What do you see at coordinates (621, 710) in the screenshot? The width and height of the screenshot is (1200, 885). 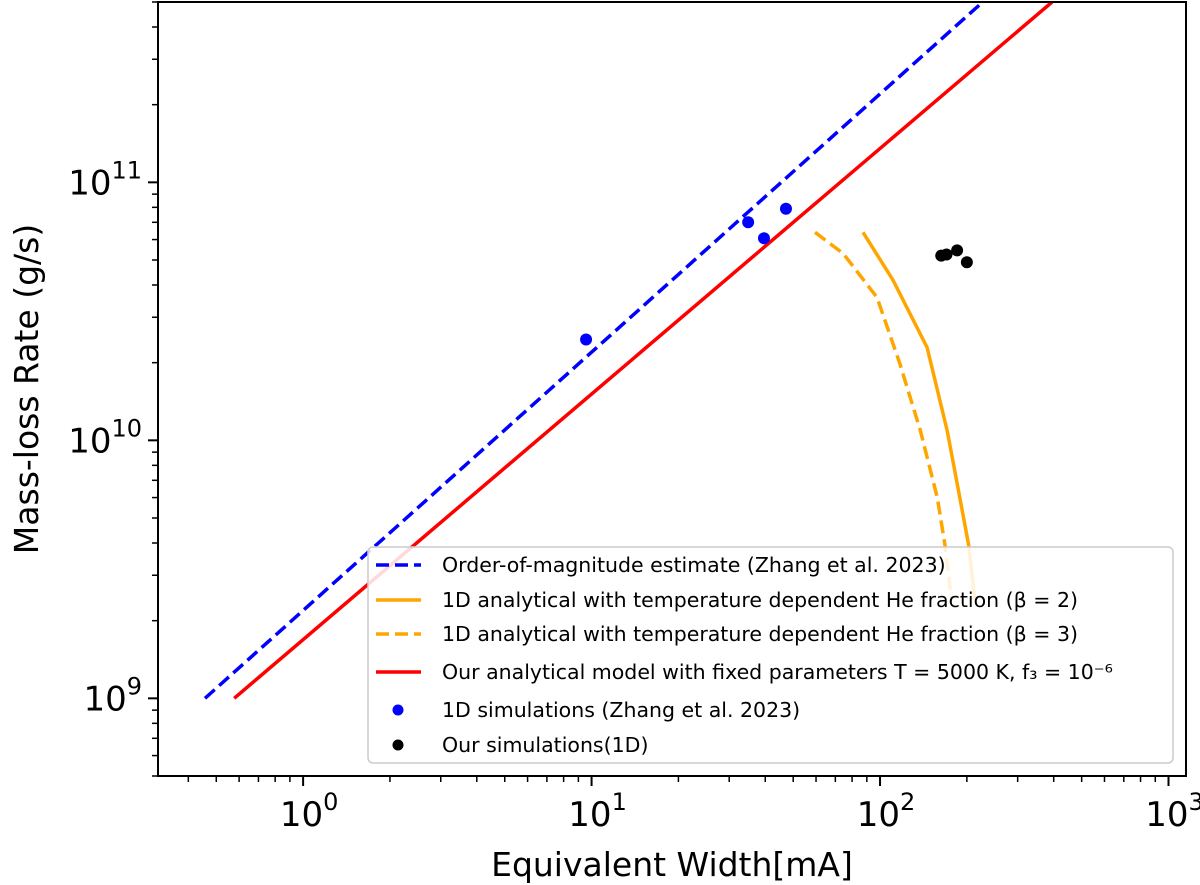 I see `legend-label: 1D simulations (Zhang et al. 2023)` at bounding box center [621, 710].